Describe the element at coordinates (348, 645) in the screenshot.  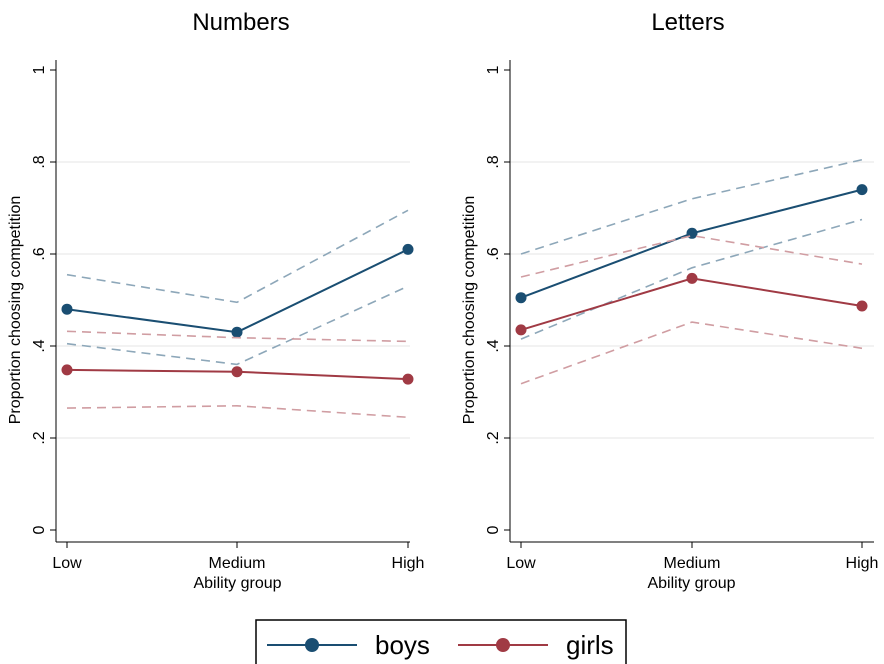
I see `legend-item-boys: boys` at that location.